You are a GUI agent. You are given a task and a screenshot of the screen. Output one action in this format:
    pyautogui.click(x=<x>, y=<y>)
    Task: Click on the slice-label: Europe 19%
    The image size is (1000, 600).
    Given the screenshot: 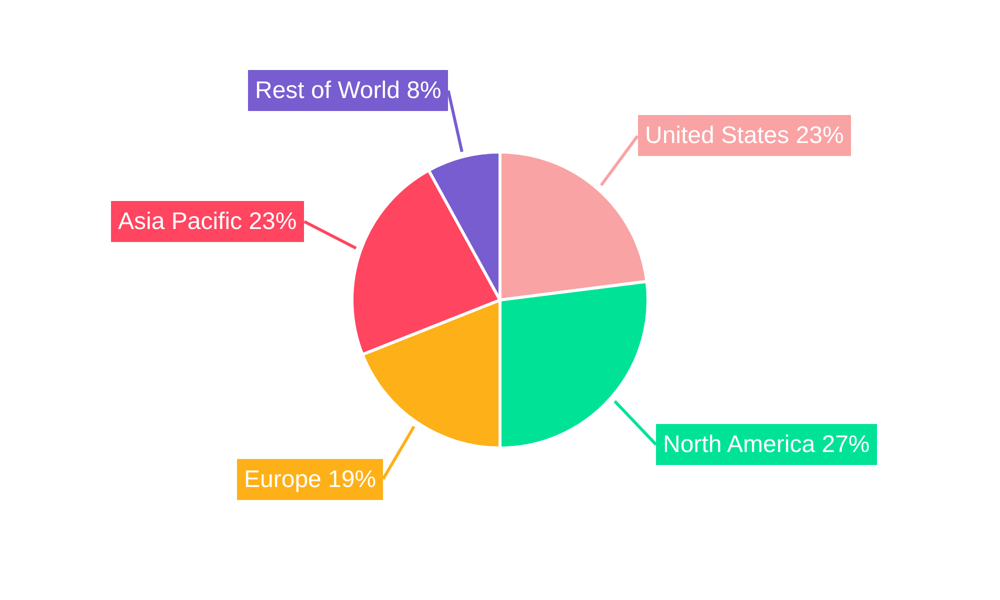 What is the action you would take?
    pyautogui.click(x=310, y=479)
    